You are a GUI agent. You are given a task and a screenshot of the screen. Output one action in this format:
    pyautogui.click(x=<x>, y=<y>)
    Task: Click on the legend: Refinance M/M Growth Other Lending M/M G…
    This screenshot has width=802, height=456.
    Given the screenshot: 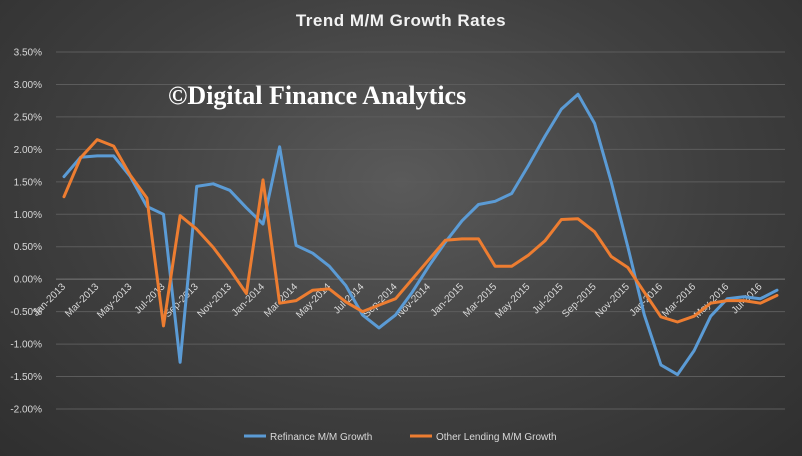 What is the action you would take?
    pyautogui.click(x=400, y=437)
    